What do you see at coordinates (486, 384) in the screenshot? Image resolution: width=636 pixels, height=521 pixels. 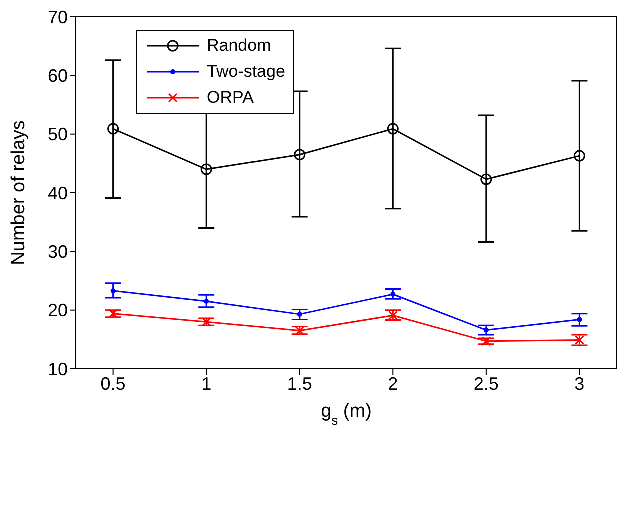 I see `x-tick-label: 2.5` at bounding box center [486, 384].